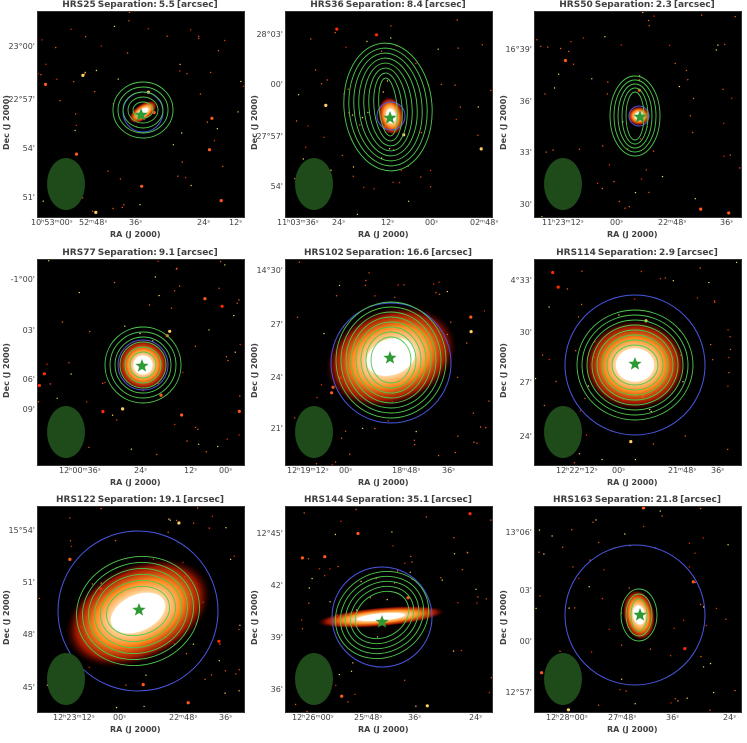 The image size is (747, 743). I want to click on x-tick-label: 24ˢ, so click(730, 717).